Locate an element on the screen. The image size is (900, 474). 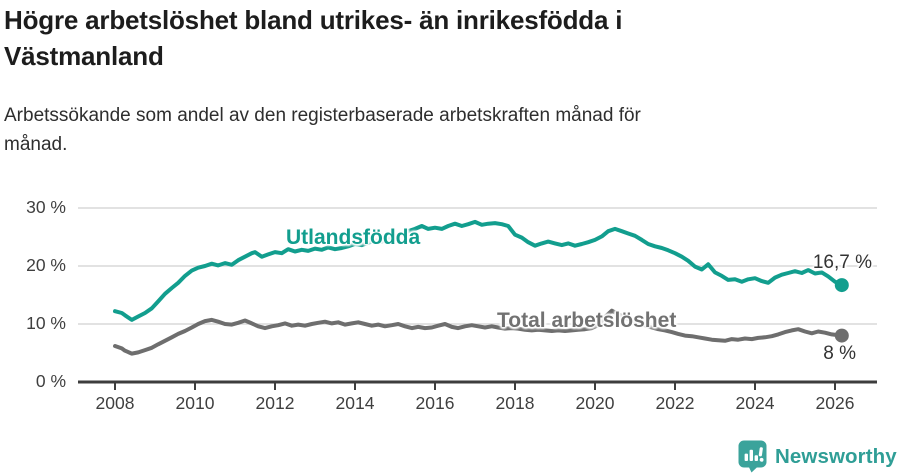
x-tick-label: 2018 is located at coordinates (515, 403).